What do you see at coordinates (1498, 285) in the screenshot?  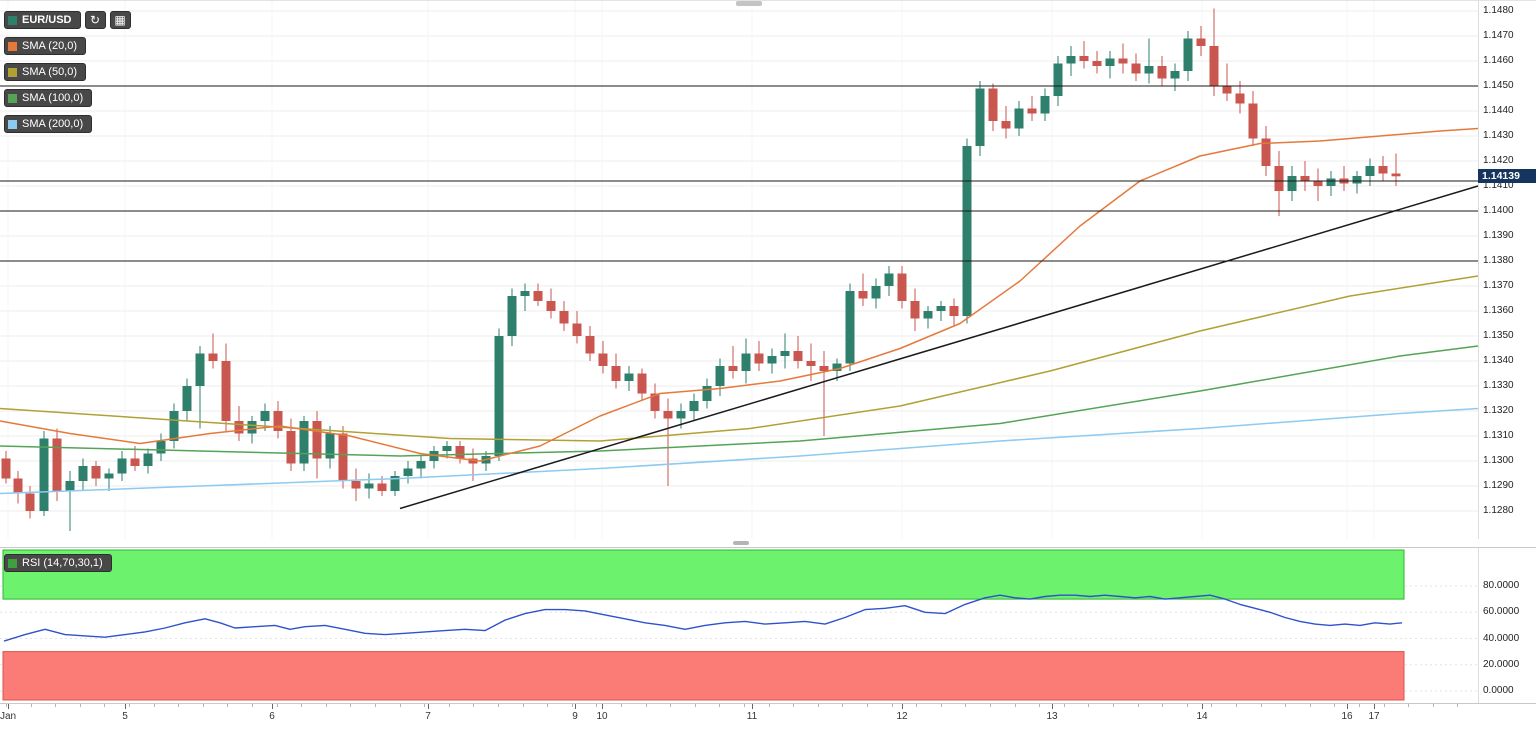 I see `price-tick-label: 1.1370` at bounding box center [1498, 285].